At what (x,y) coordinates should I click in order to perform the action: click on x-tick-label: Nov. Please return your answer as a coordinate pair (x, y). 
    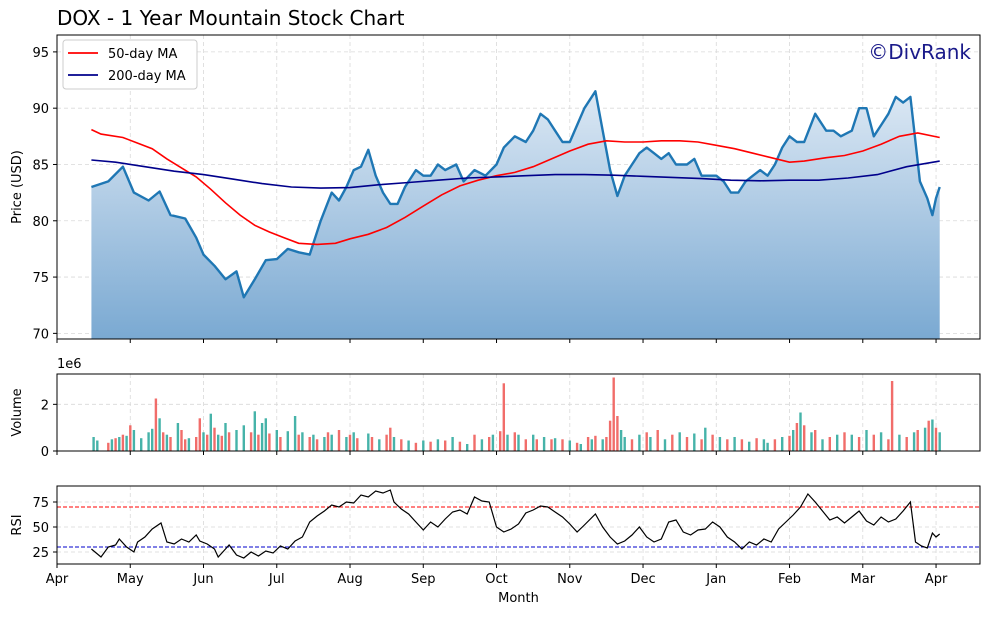
    Looking at the image, I should click on (570, 579).